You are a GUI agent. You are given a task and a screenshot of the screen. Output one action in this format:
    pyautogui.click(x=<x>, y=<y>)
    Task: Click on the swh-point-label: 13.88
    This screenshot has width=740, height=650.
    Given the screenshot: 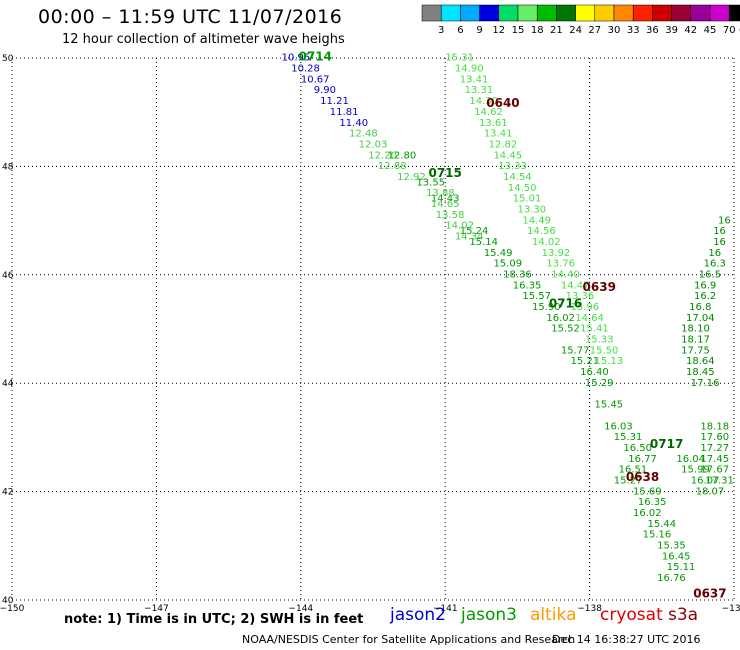 What is the action you would take?
    pyautogui.click(x=440, y=193)
    